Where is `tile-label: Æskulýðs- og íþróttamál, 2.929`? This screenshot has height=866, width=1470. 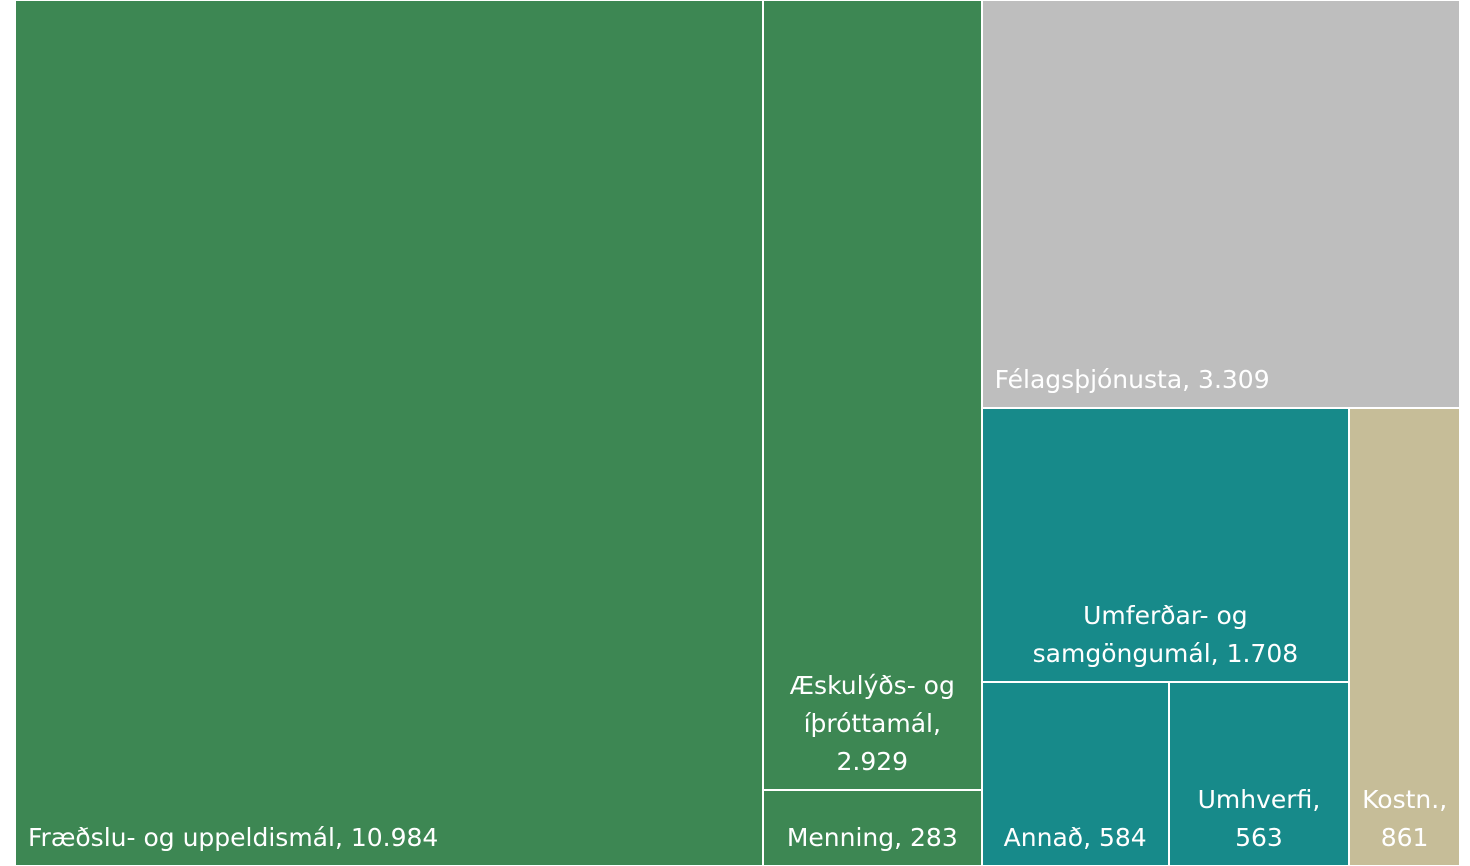
tile-label: Æskulýðs- og íþróttamál, 2.929 is located at coordinates (872, 724).